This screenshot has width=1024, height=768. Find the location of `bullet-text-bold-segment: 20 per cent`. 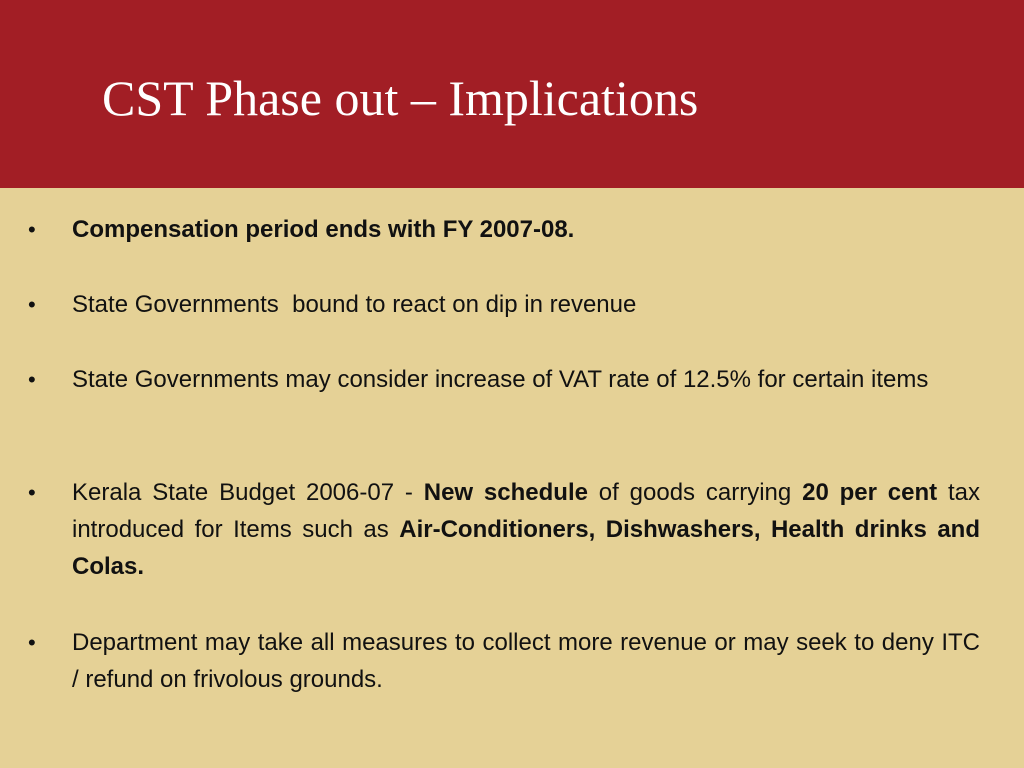

bullet-text-bold-segment: 20 per cent is located at coordinates (870, 492).